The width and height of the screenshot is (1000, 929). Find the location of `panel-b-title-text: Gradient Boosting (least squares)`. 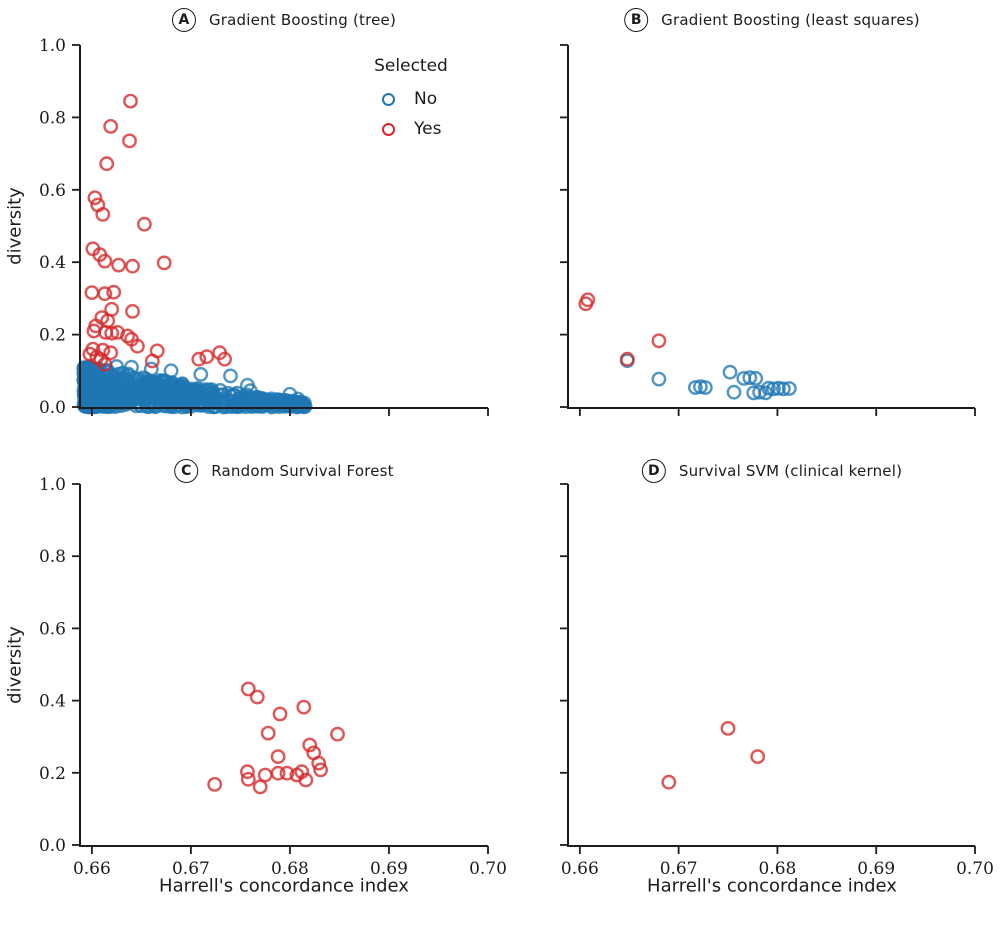

panel-b-title-text: Gradient Boosting (least squares) is located at coordinates (790, 20).